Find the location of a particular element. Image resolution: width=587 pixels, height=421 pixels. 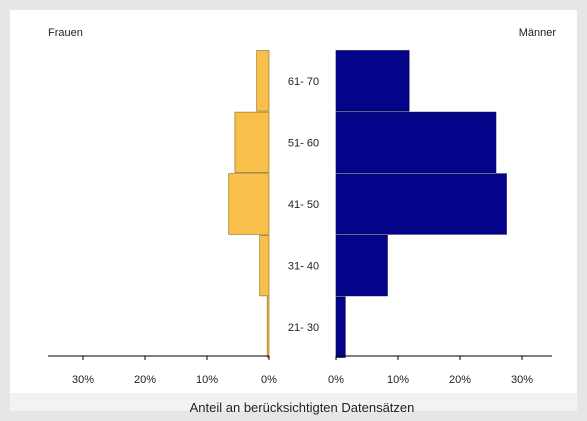

x-tick-label-right: 20% is located at coordinates (460, 380).